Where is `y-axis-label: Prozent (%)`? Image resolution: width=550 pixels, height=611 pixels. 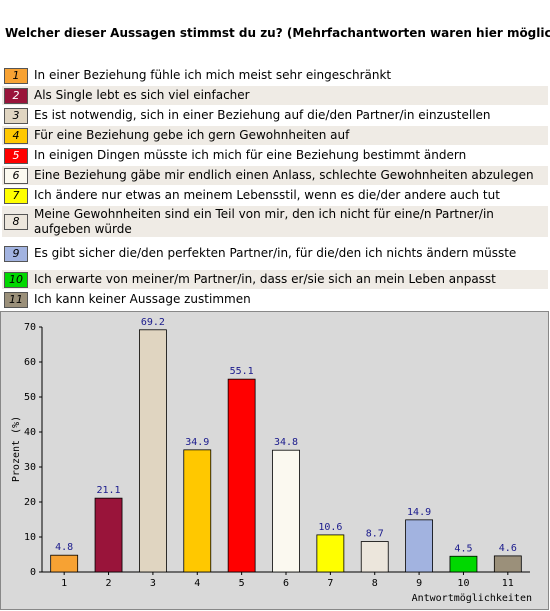 y-axis-label: Prozent (%) is located at coordinates (16, 449).